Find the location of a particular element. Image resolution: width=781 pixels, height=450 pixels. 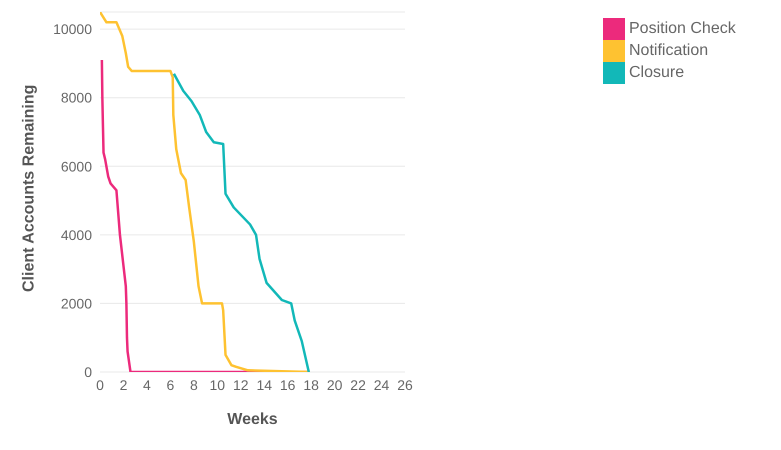

y-tick-label: 10000 is located at coordinates (72, 29).